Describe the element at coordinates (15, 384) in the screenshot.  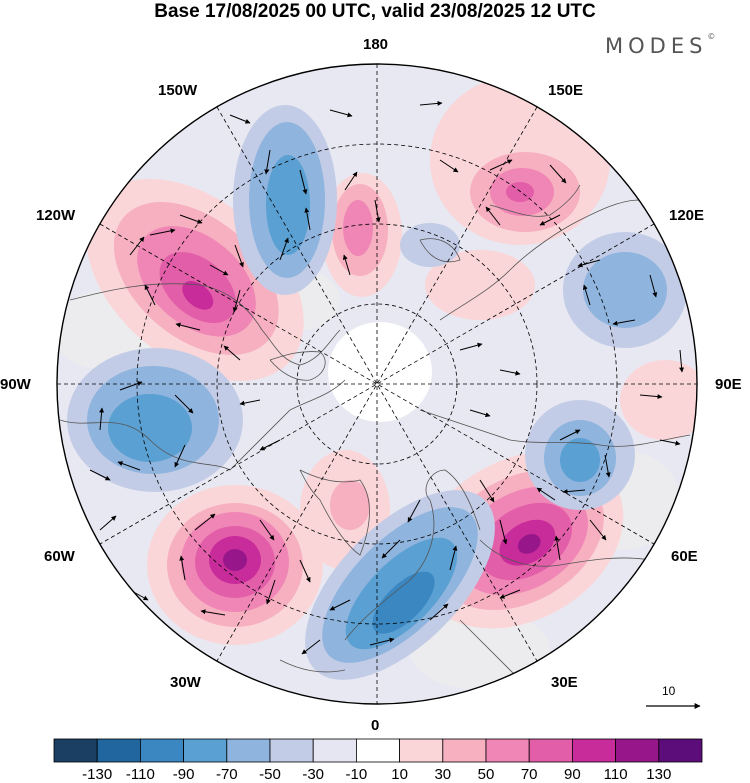
I see `lon-label-90w: 90W` at that location.